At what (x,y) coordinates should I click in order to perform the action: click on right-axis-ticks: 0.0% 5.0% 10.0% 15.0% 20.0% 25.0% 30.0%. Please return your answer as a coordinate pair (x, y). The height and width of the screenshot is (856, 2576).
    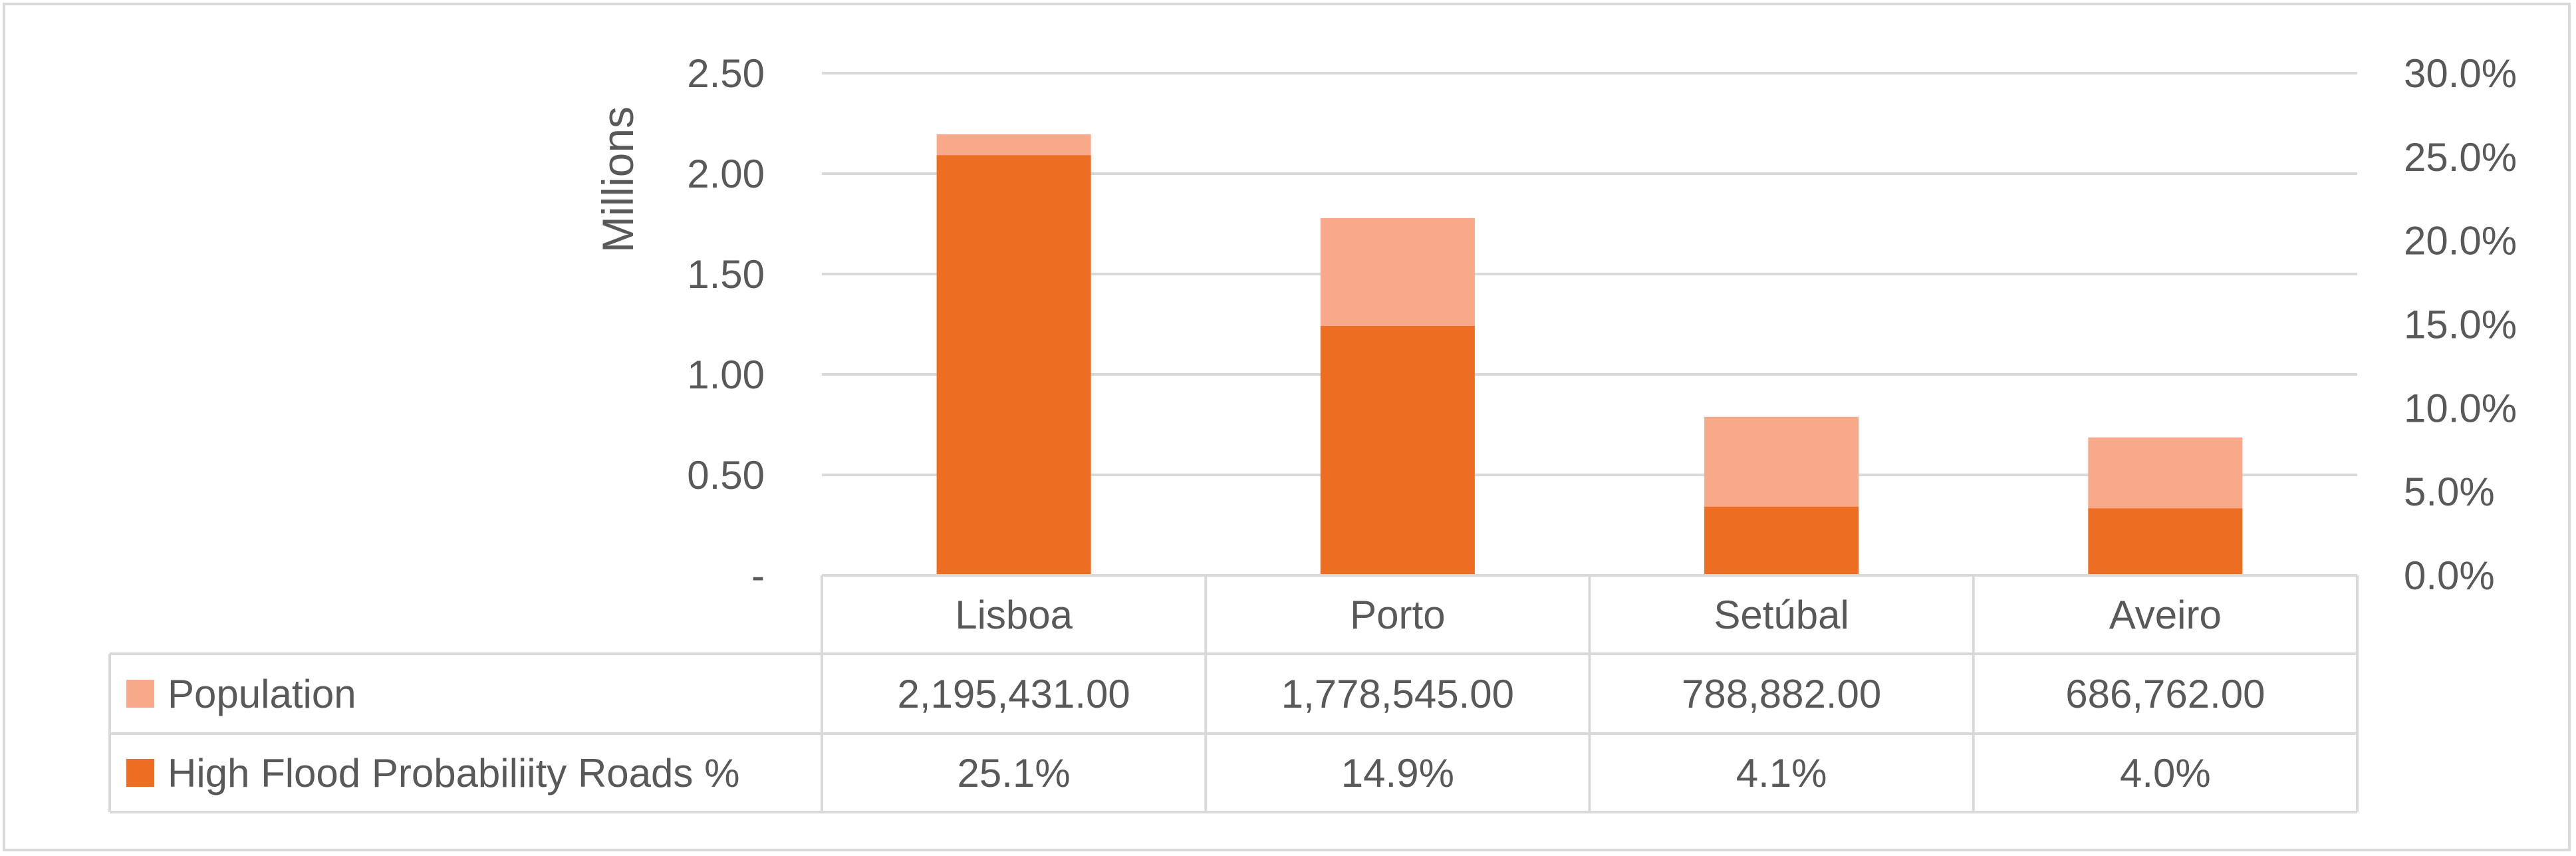
    Looking at the image, I should click on (2460, 324).